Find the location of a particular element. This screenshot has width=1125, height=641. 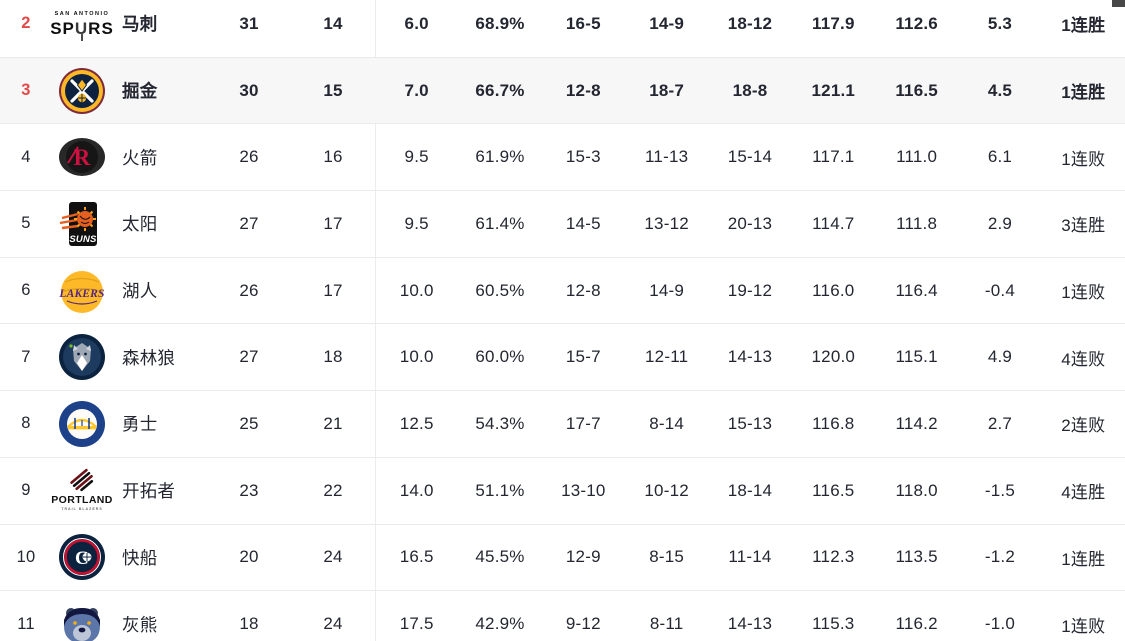

stat-losses: 15 is located at coordinates (333, 90).